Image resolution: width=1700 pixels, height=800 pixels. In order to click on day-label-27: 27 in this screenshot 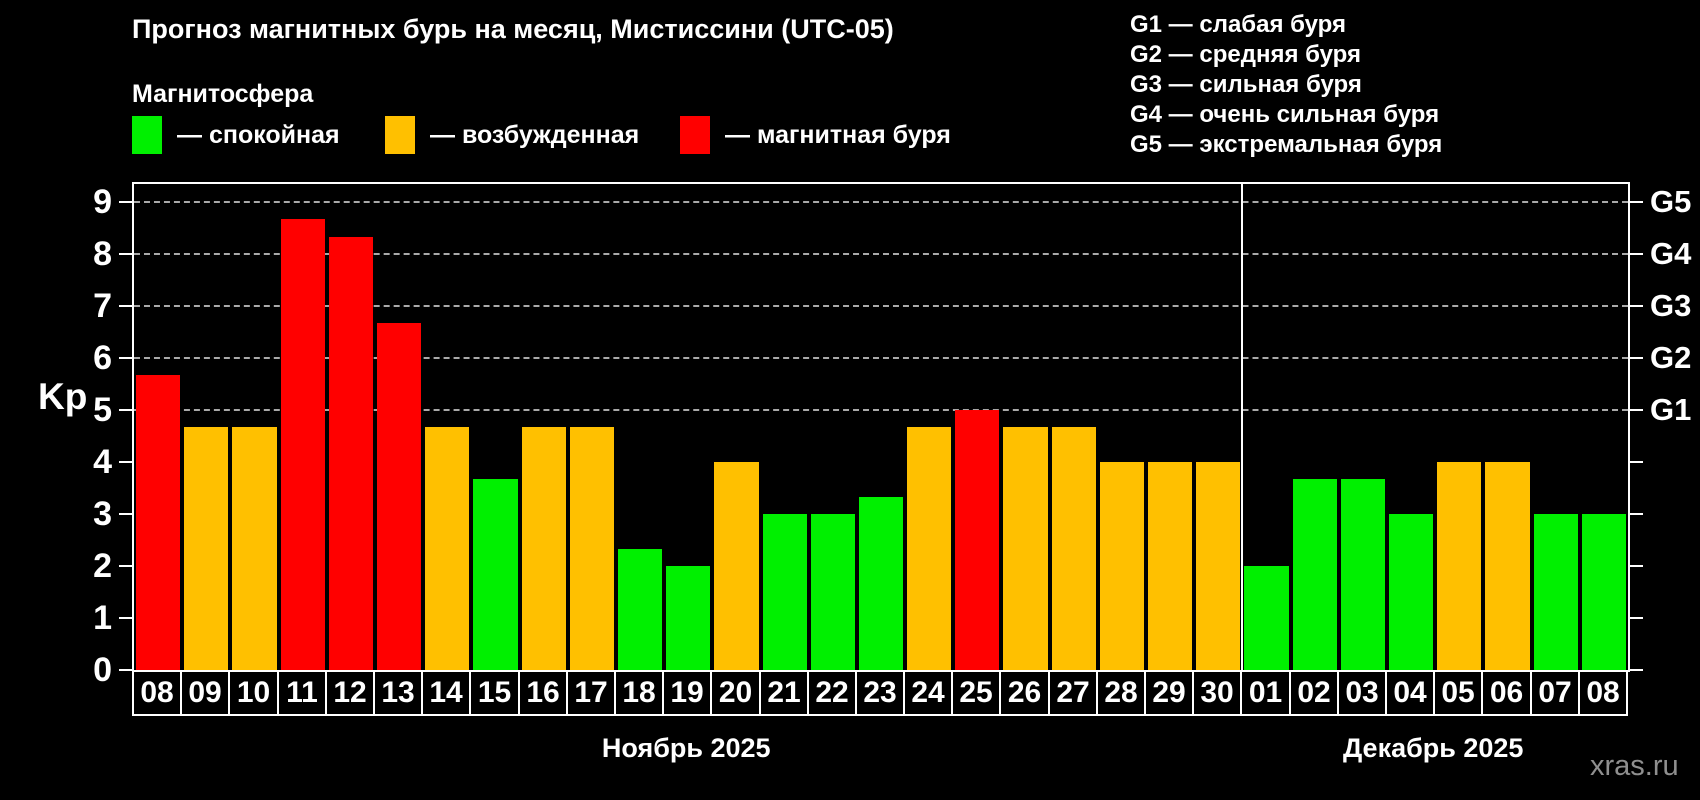, I will do `click(1073, 693)`.